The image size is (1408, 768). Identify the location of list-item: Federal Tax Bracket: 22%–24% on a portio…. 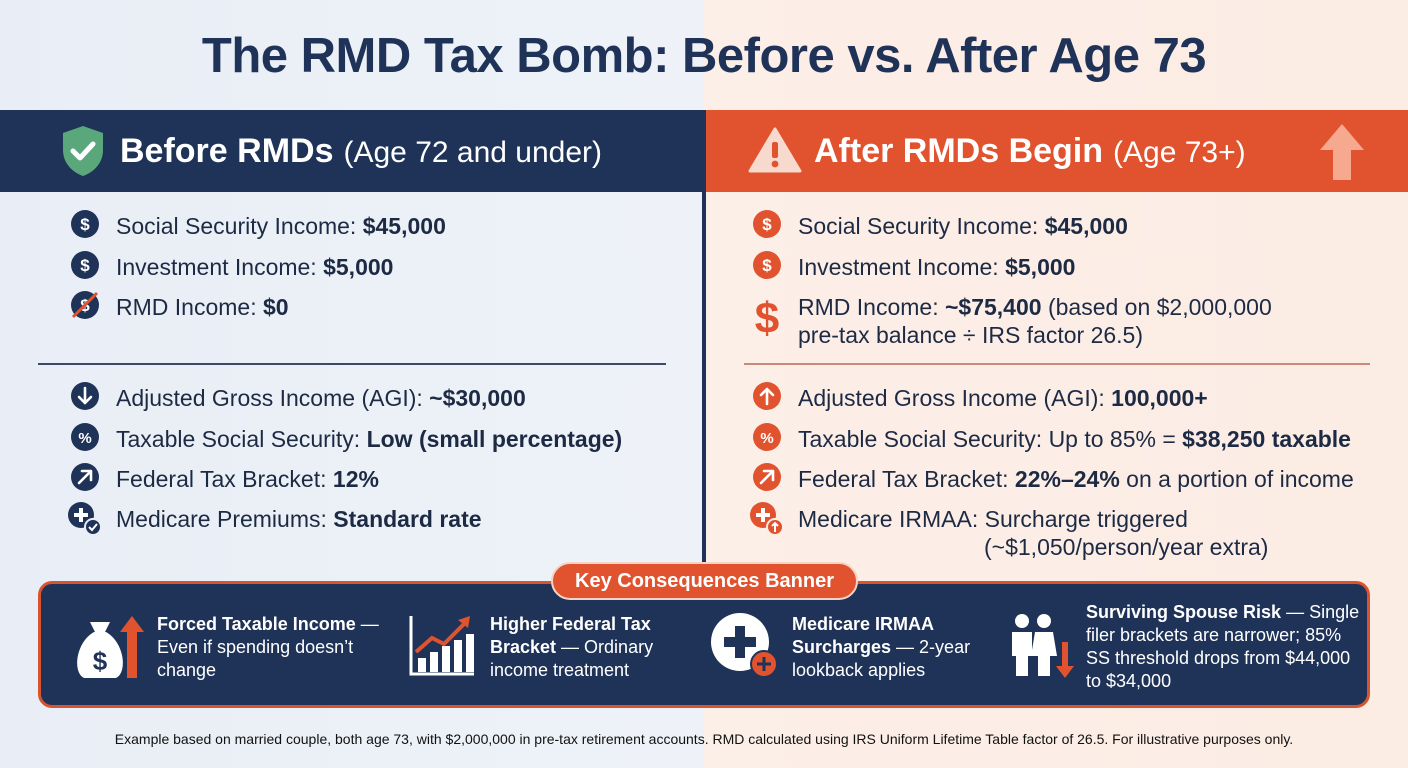
(1053, 478).